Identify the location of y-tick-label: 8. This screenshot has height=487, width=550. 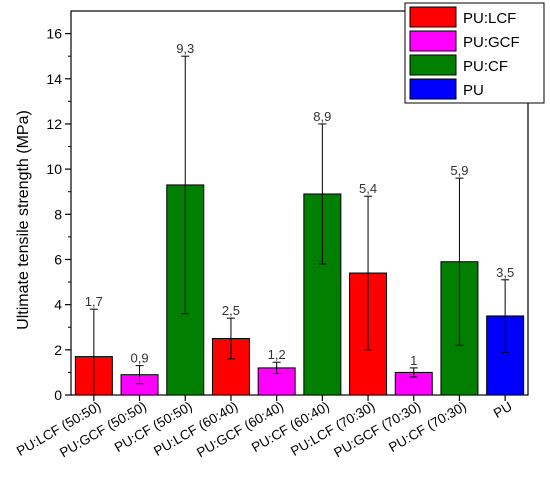
(58, 214).